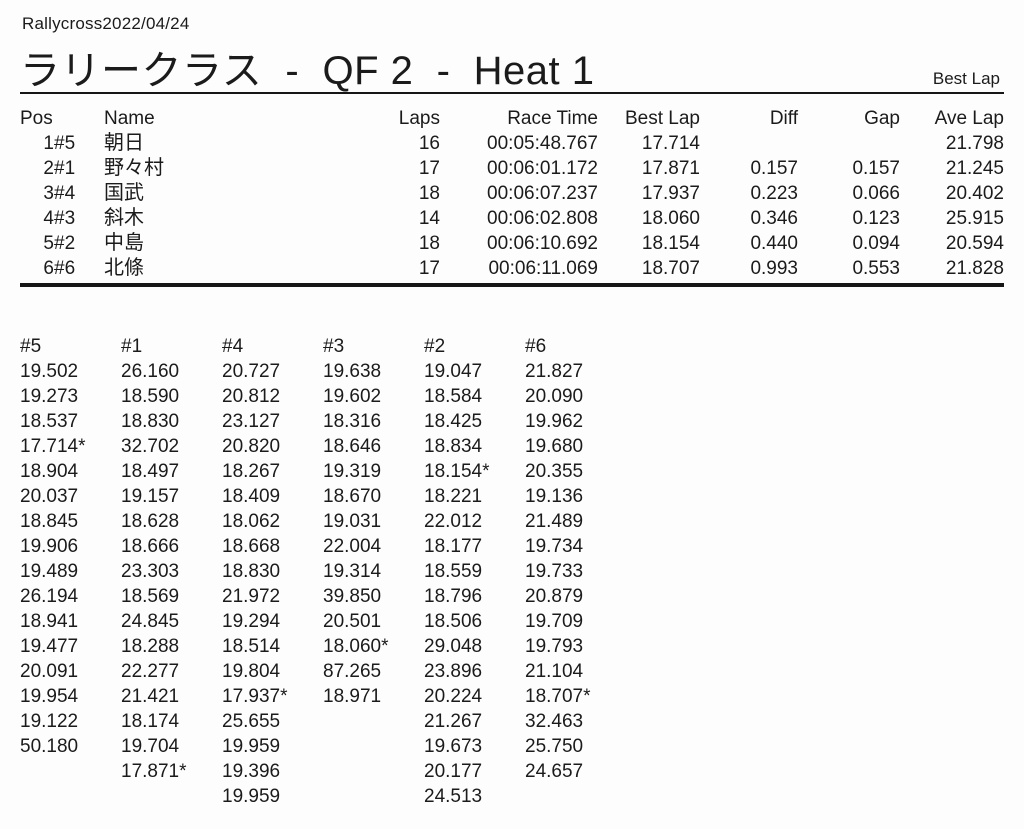 The image size is (1024, 829). Describe the element at coordinates (457, 471) in the screenshot. I see `lap-time: 18.154*` at that location.